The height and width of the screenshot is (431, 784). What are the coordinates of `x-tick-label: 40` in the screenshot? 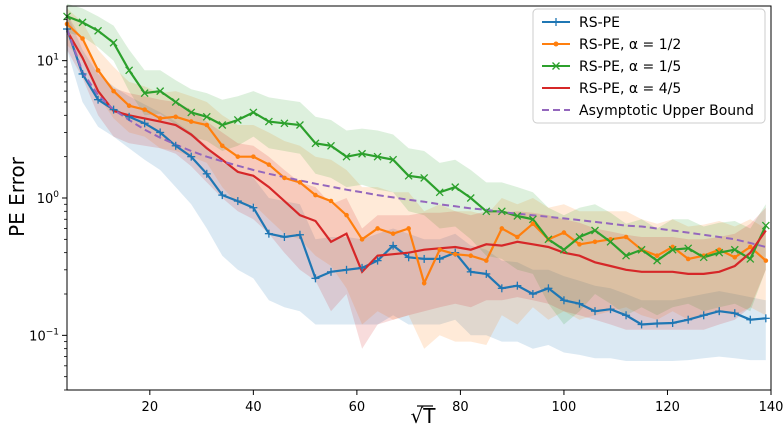 It's located at (253, 407).